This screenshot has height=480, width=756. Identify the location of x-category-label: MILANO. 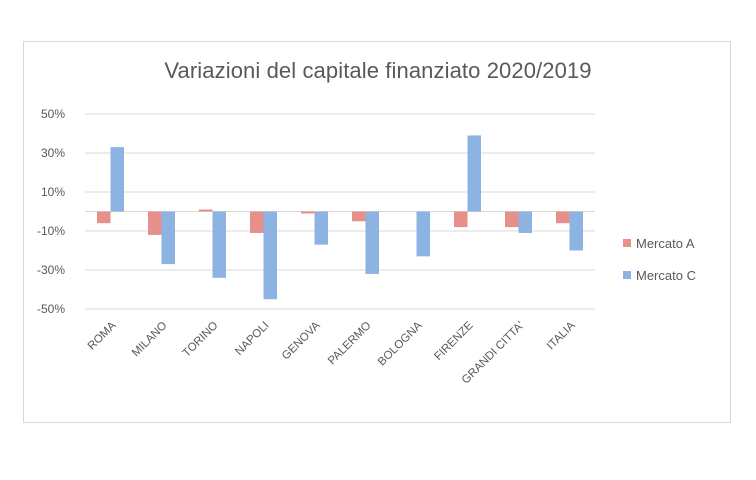
(150, 340).